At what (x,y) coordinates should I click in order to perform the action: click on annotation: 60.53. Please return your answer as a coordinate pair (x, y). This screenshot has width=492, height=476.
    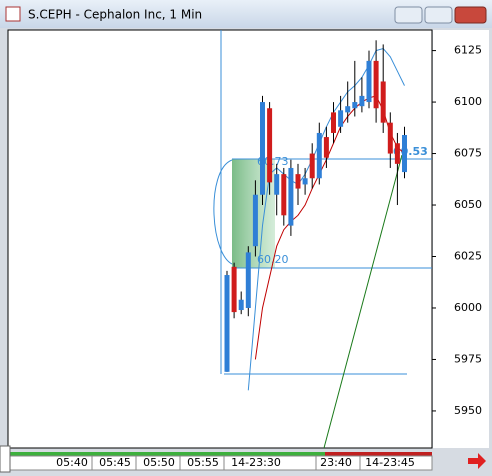
    Looking at the image, I should click on (410, 151).